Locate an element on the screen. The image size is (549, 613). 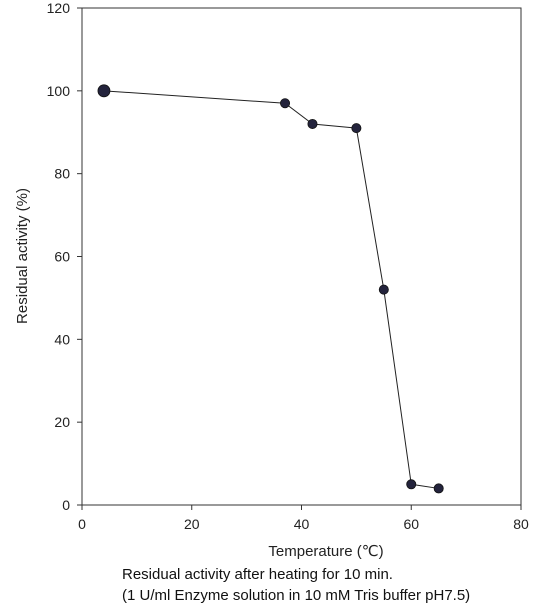
x-tick-label: 80 is located at coordinates (521, 524).